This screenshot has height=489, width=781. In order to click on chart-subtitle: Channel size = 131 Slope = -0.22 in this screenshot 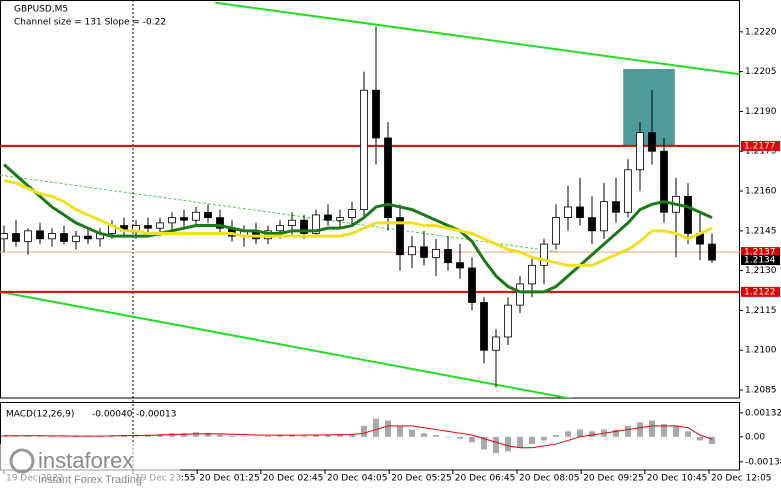, I will do `click(90, 23)`.